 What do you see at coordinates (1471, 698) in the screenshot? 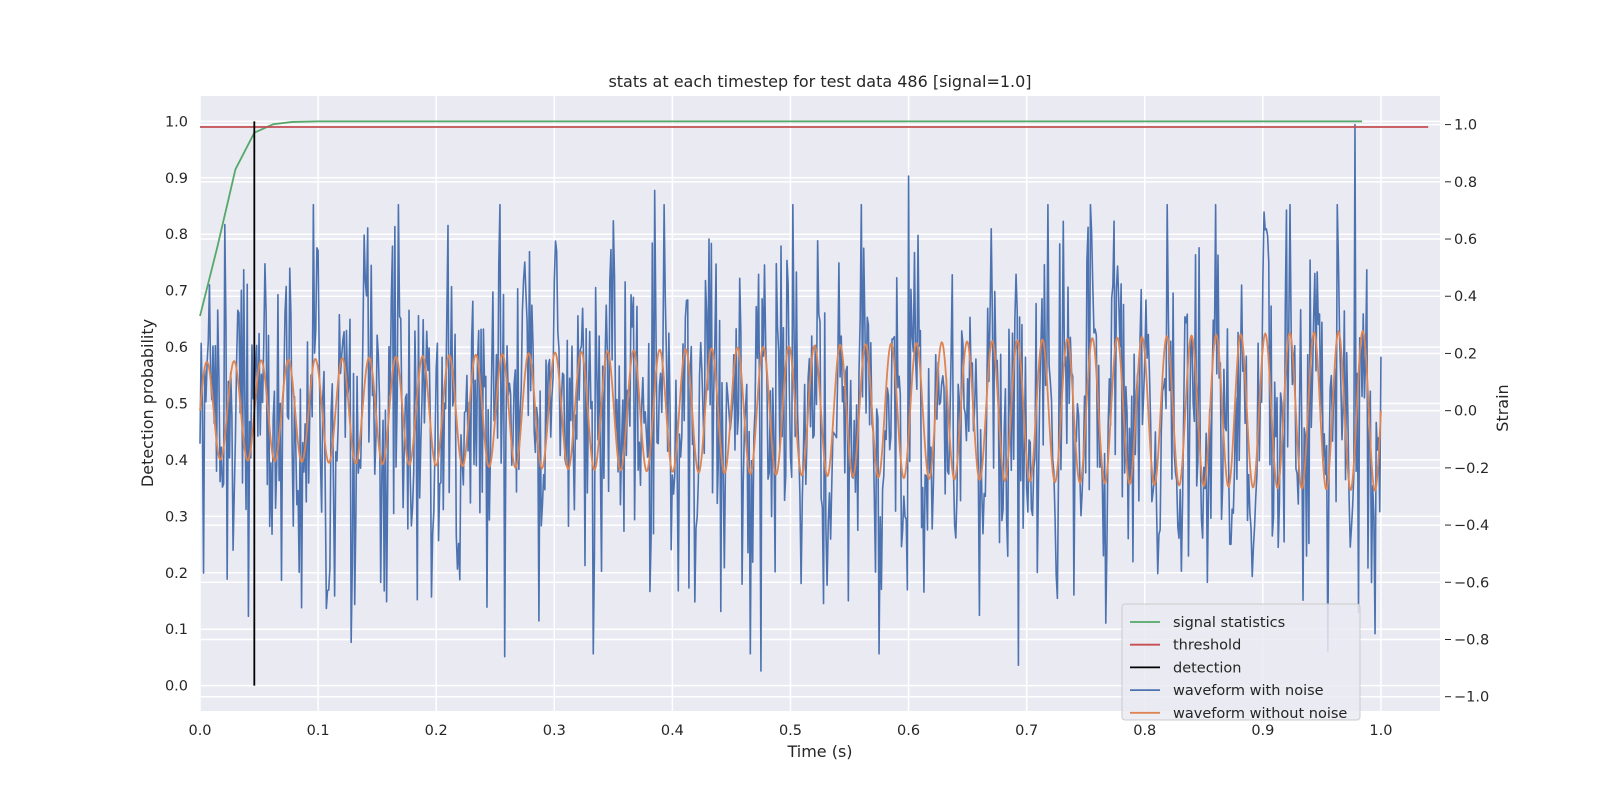
I see `y-right-tick-label: −1.0` at bounding box center [1471, 698].